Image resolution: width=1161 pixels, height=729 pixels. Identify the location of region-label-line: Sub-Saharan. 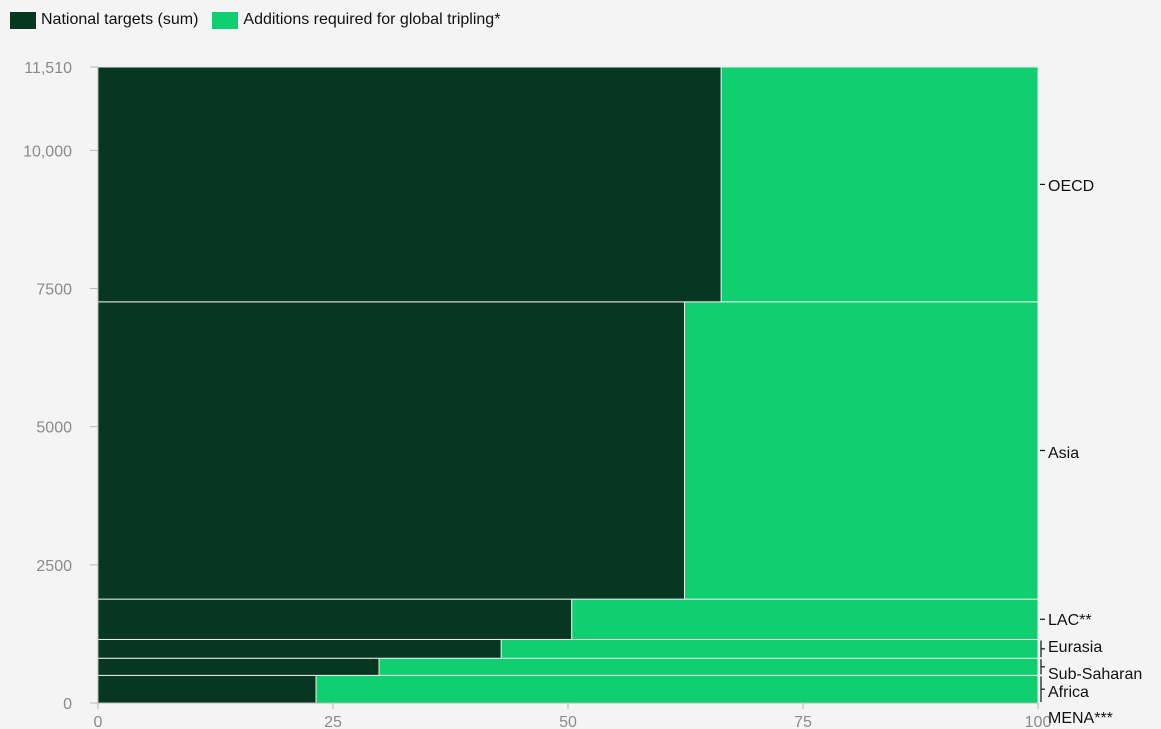
(1095, 674).